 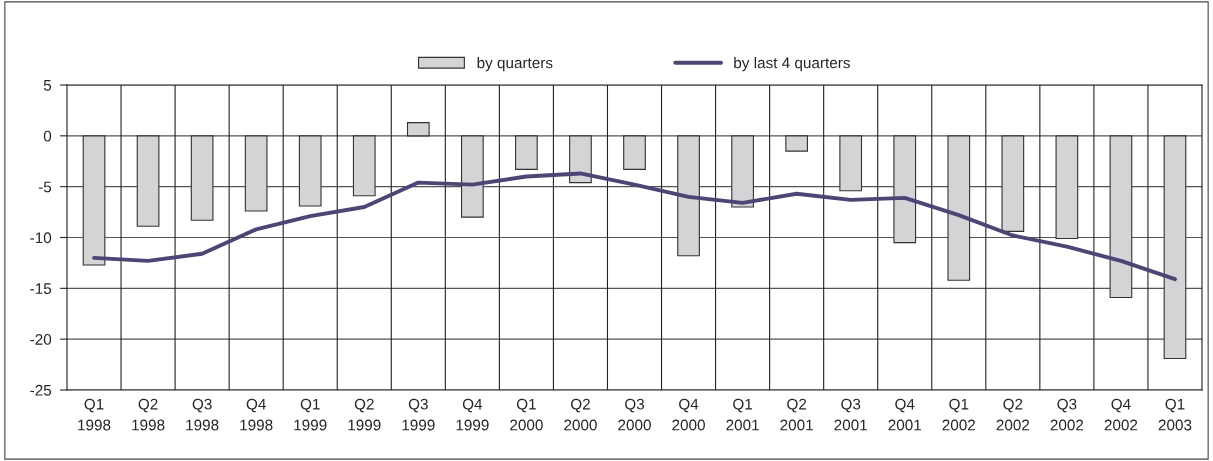 I want to click on x-tick-label: Q1 2003, so click(x=1175, y=414).